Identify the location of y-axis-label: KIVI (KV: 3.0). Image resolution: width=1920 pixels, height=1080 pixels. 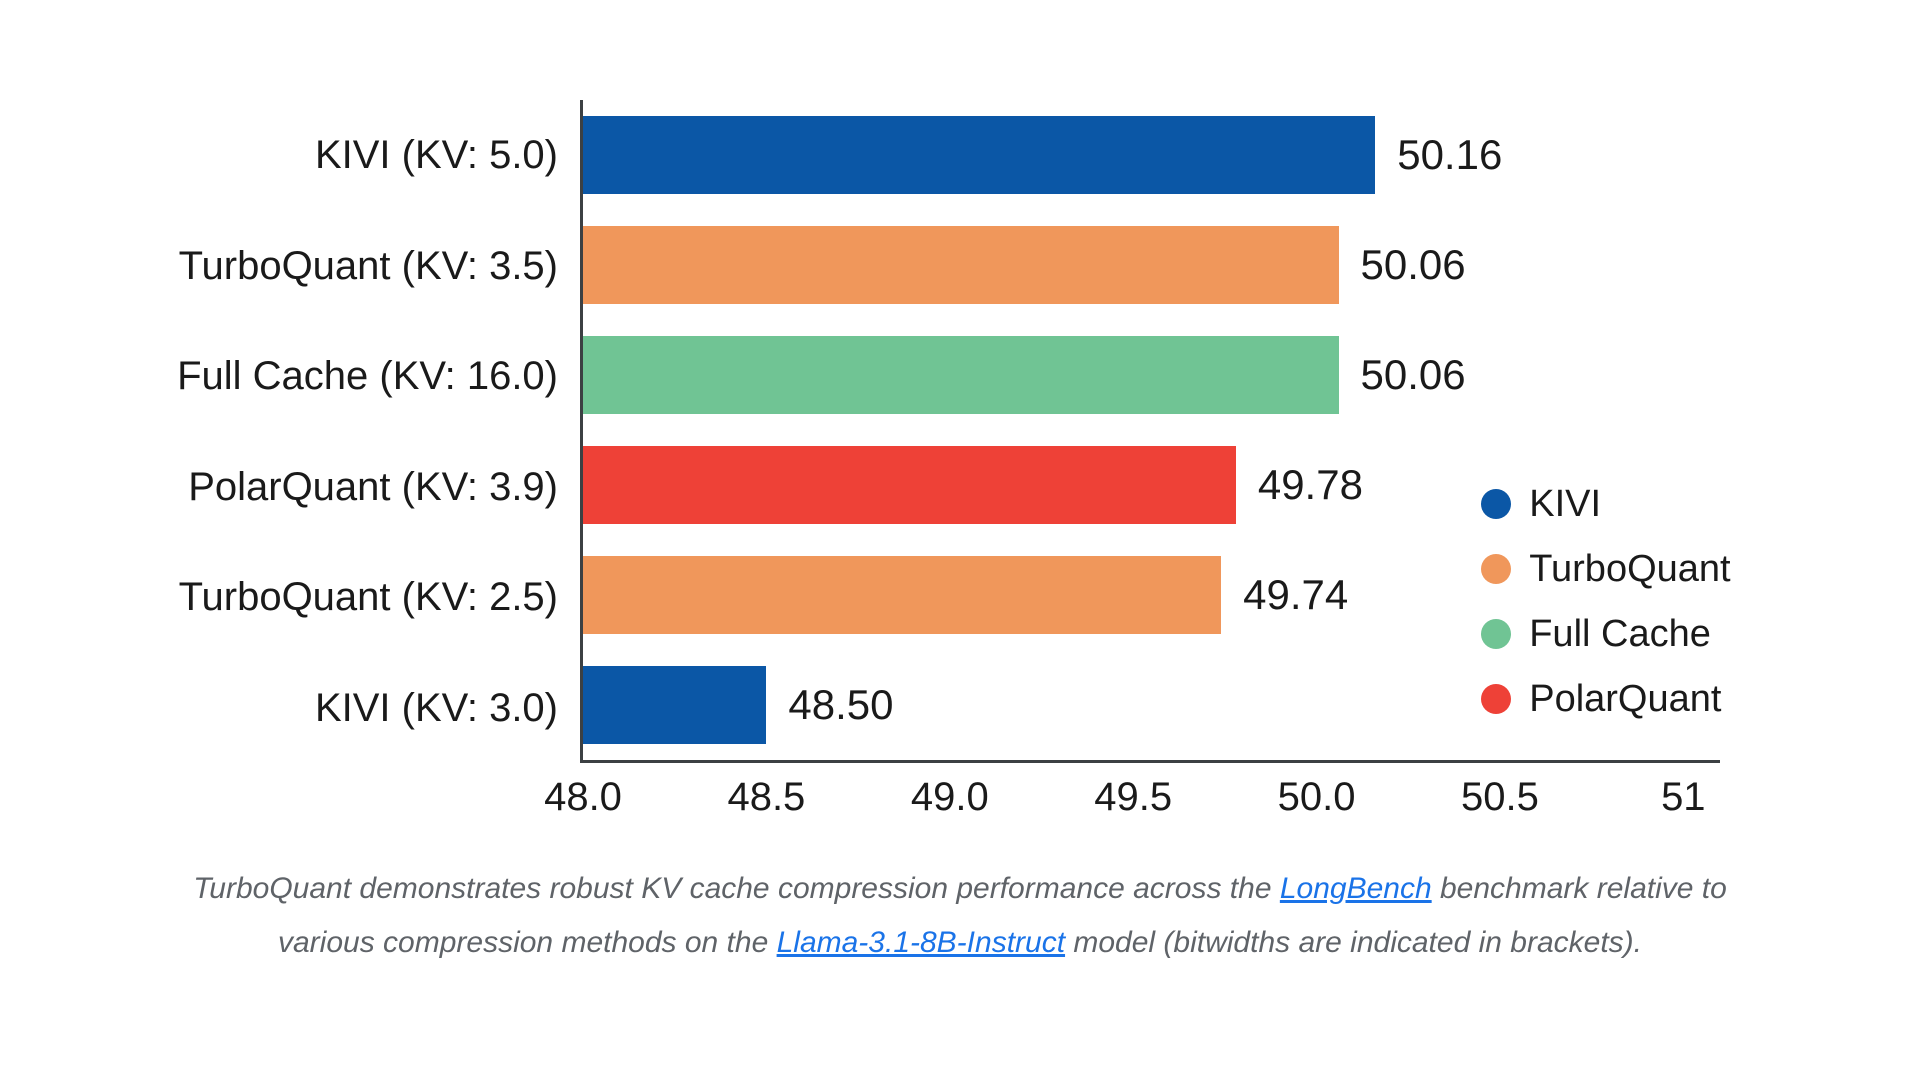
(436, 707).